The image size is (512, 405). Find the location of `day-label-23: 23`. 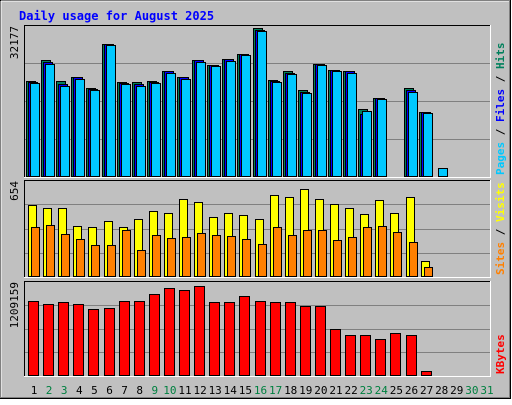

day-label-23: 23 is located at coordinates (366, 390).